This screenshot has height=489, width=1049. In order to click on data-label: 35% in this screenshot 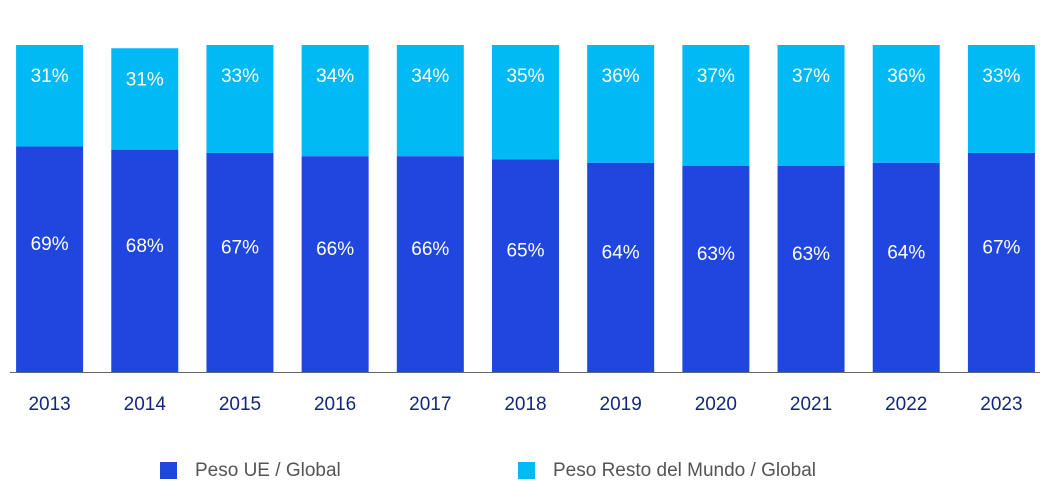, I will do `click(525, 76)`.